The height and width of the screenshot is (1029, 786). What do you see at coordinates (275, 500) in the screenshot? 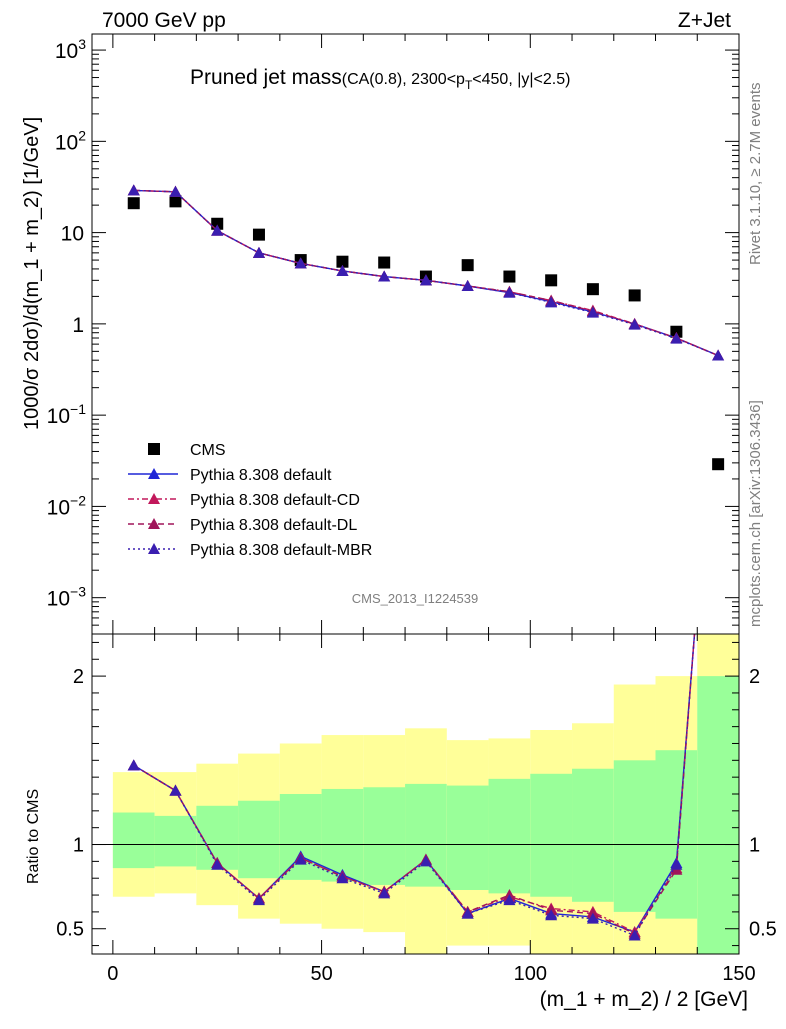
I see `legend-label: Pythia 8.308 default-CD` at bounding box center [275, 500].